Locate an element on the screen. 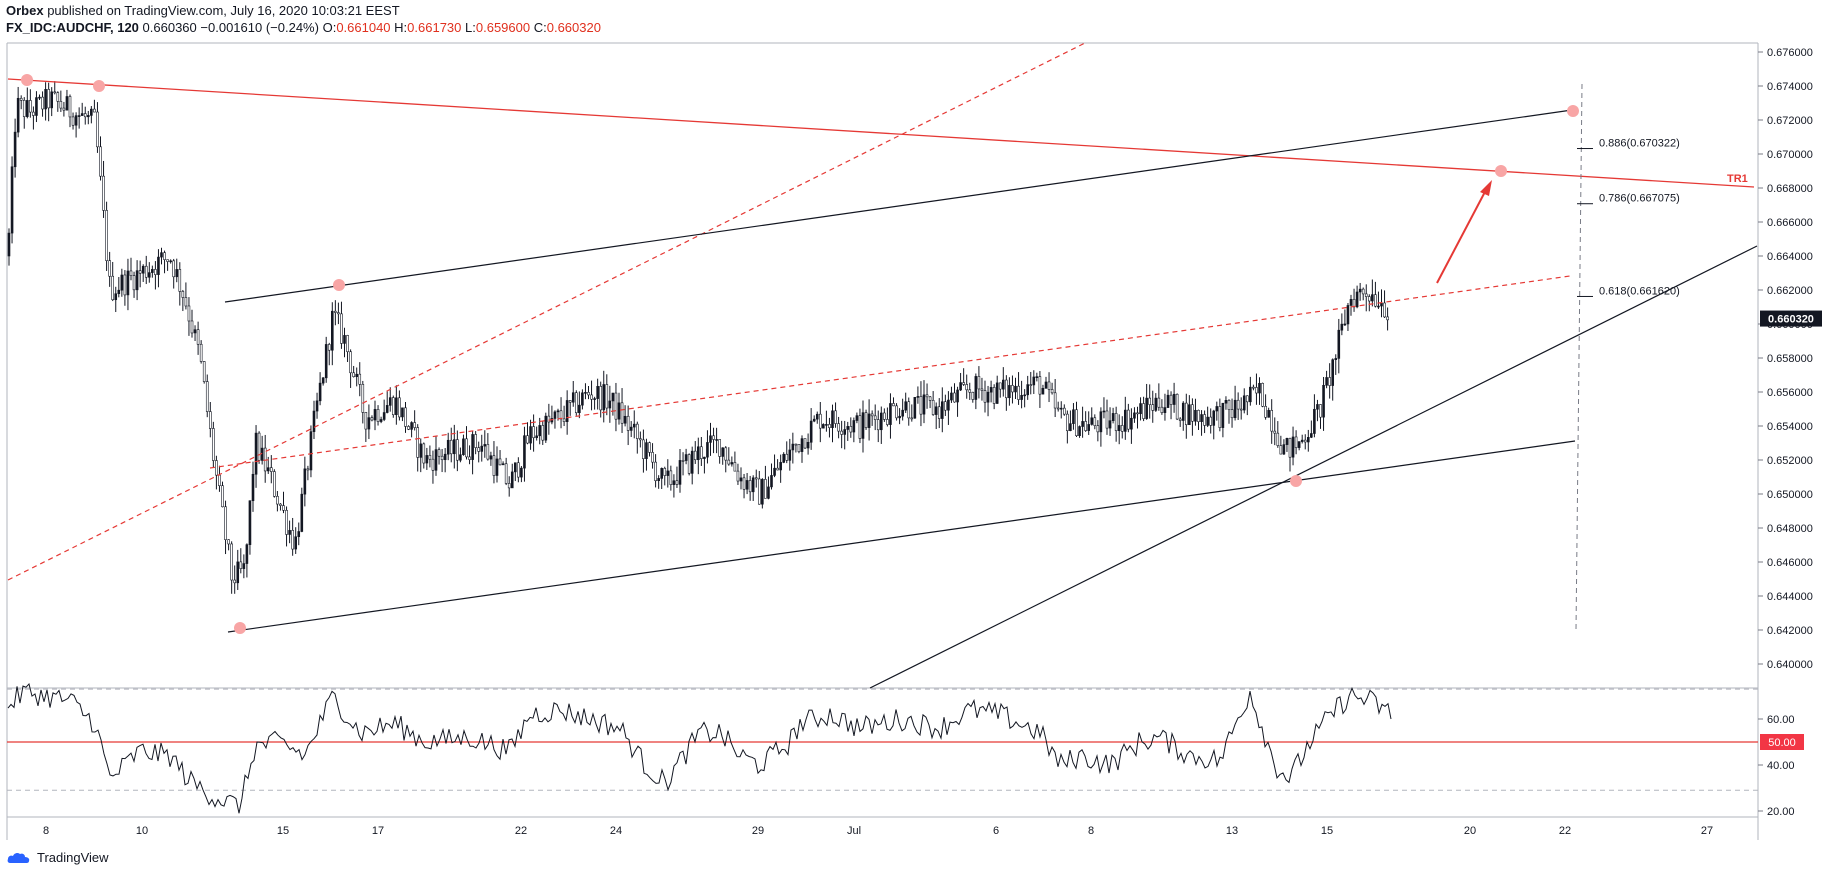 This screenshot has height=878, width=1828. pivot-marker is located at coordinates (27, 80).